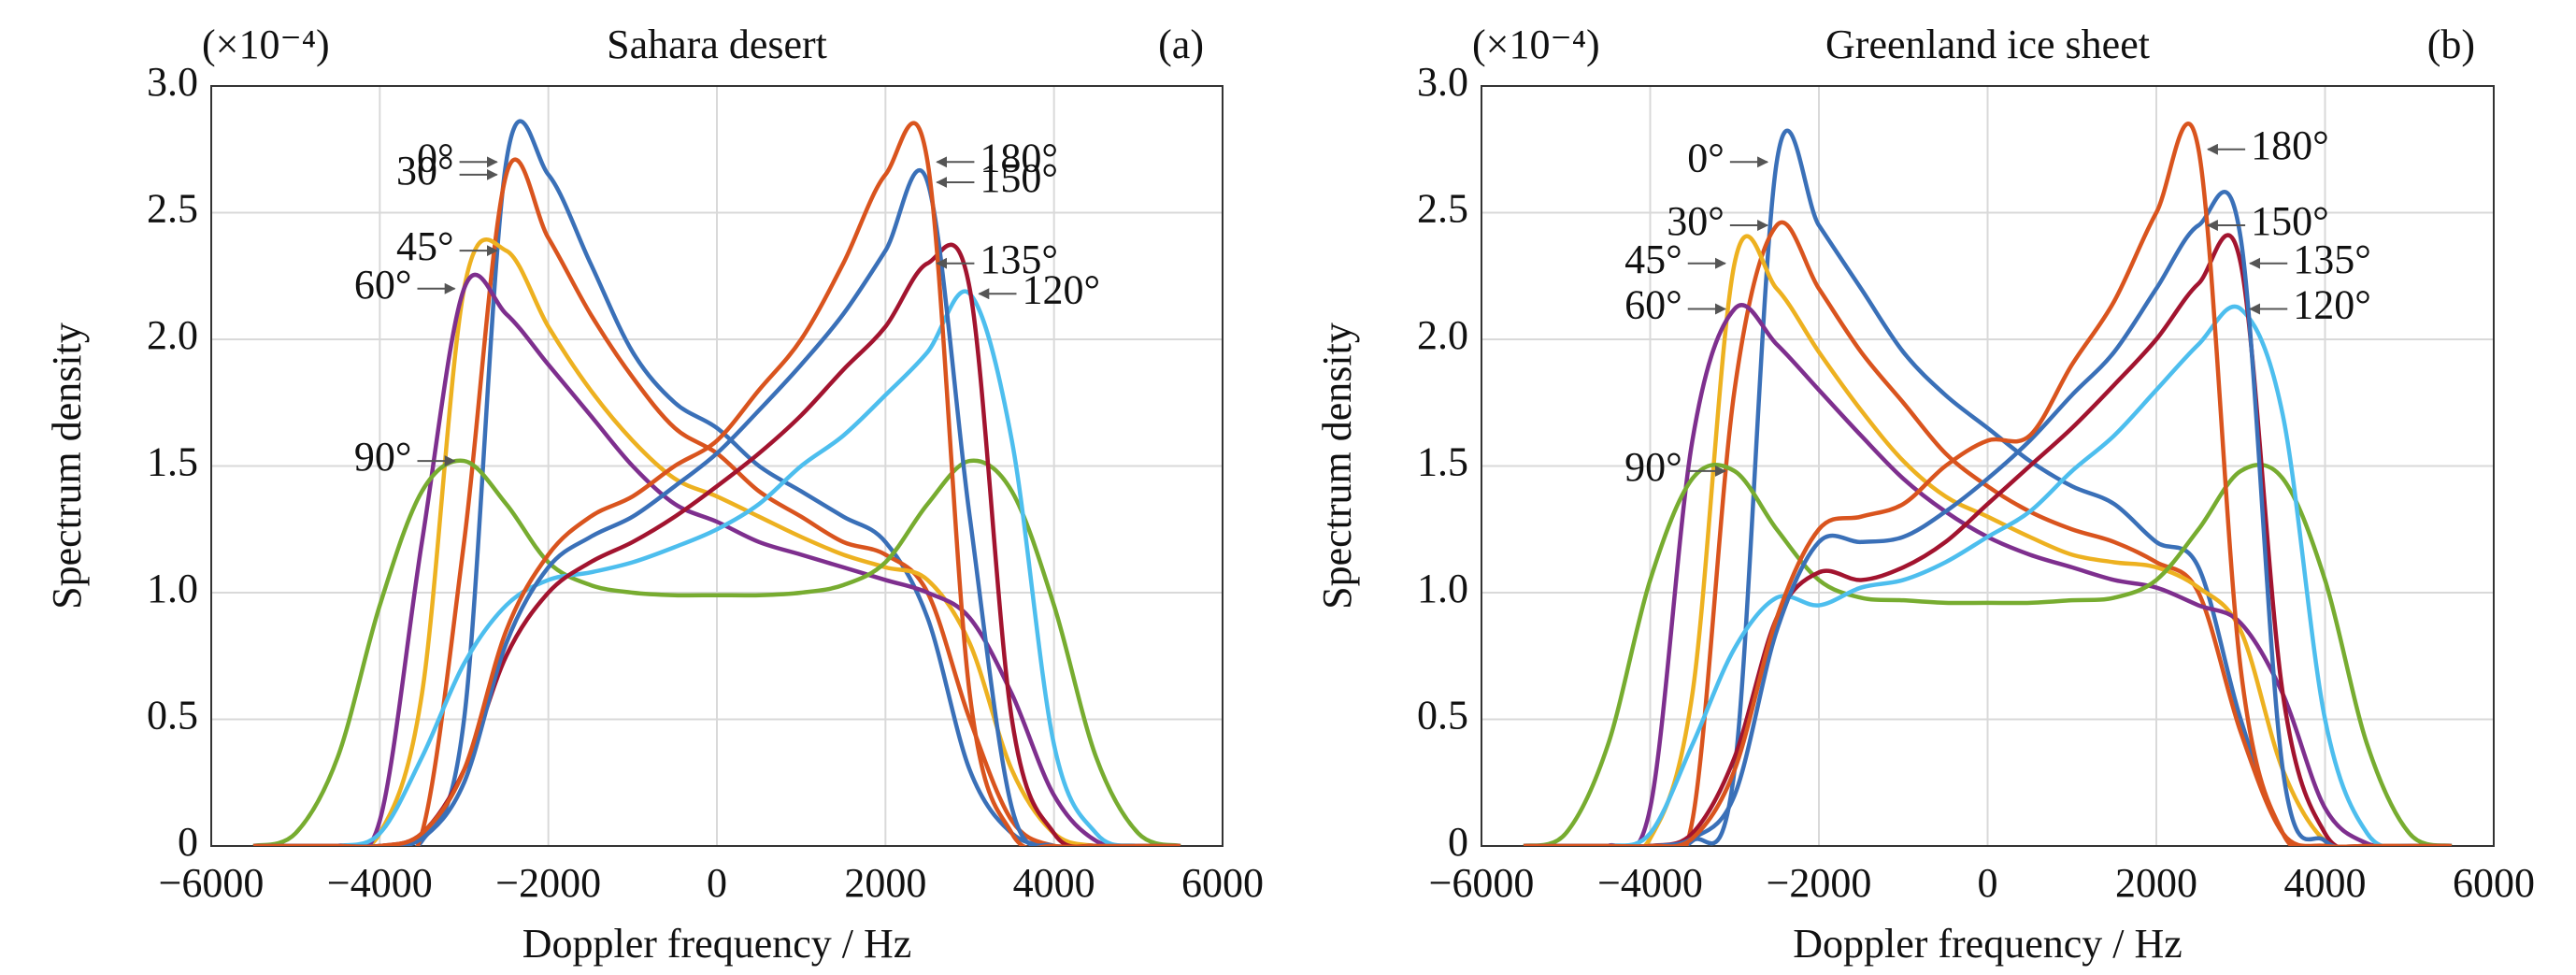 This screenshot has height=975, width=2576. Describe the element at coordinates (1181, 45) in the screenshot. I see `panel-label: (a)` at that location.